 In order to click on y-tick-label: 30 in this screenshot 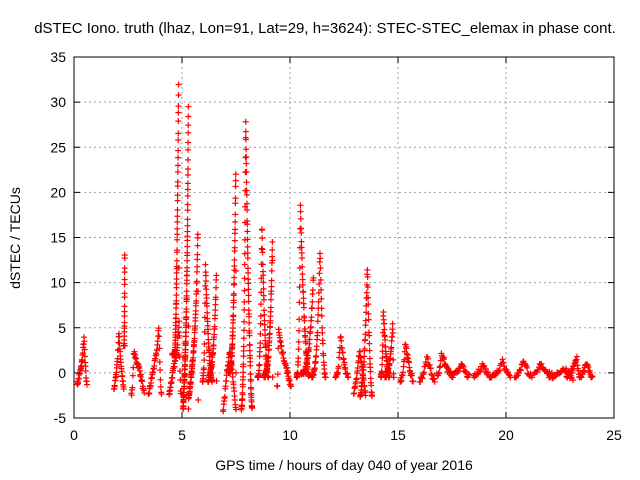, I will do `click(58, 102)`.